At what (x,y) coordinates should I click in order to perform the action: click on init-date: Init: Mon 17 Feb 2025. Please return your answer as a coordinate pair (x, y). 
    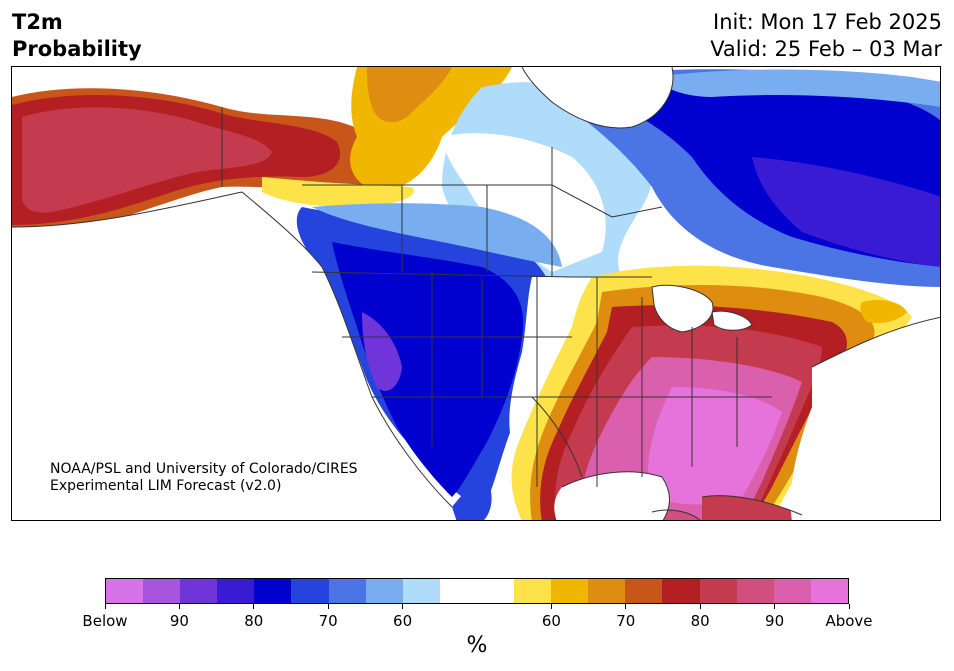
    Looking at the image, I should click on (827, 22).